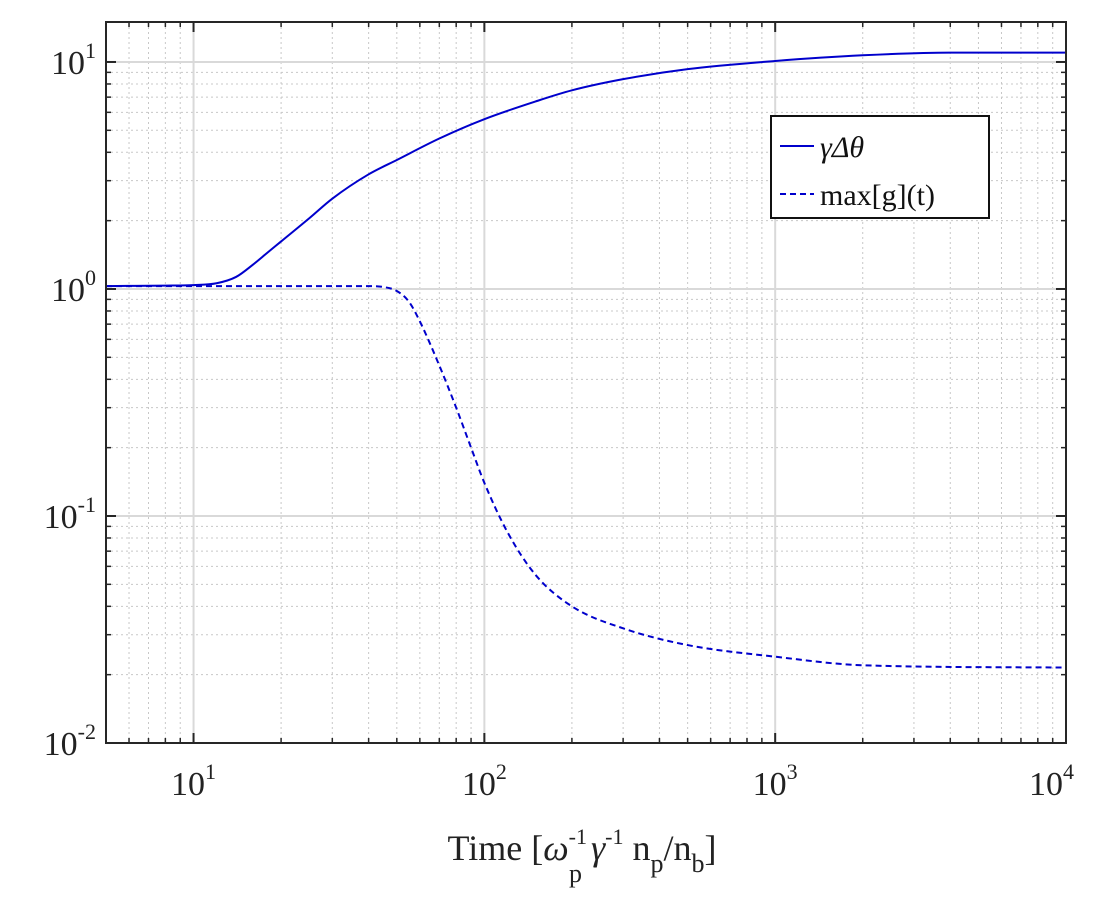 The height and width of the screenshot is (902, 1106). I want to click on y-tick-exp: 0, so click(90, 277).